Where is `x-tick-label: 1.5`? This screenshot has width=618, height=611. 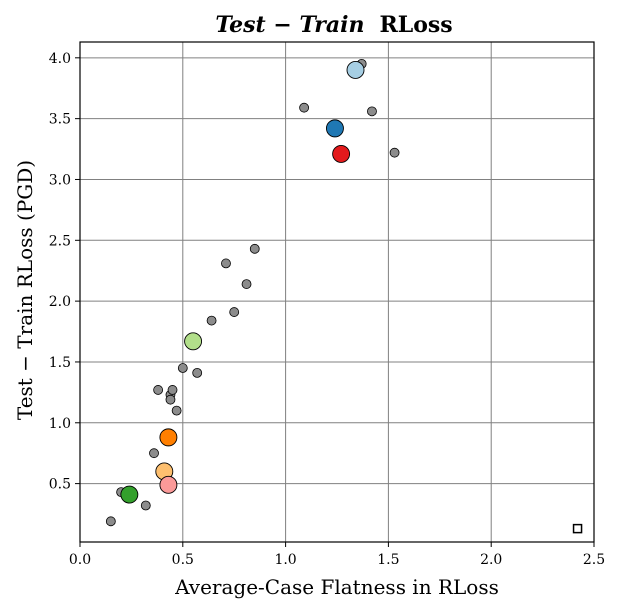
x-tick-label: 1.5 is located at coordinates (388, 560).